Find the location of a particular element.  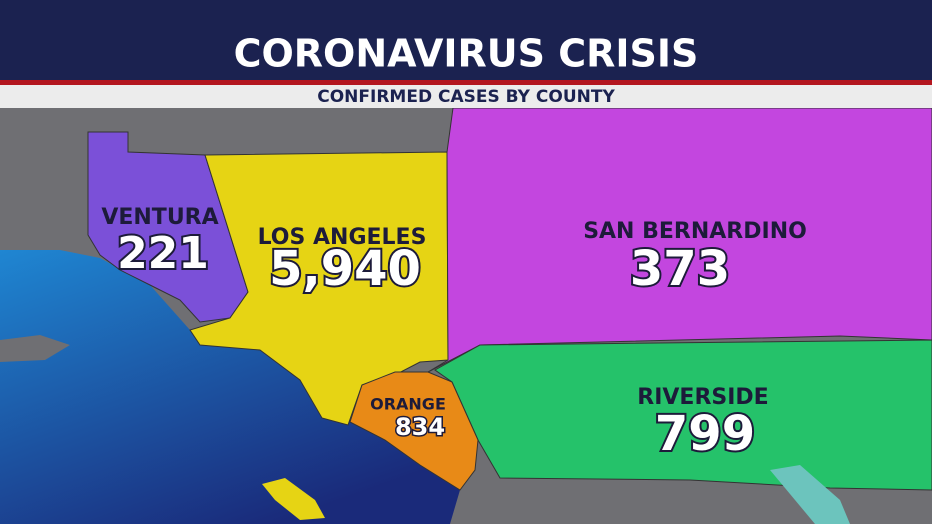

los-angeles-county is located at coordinates (319, 288).